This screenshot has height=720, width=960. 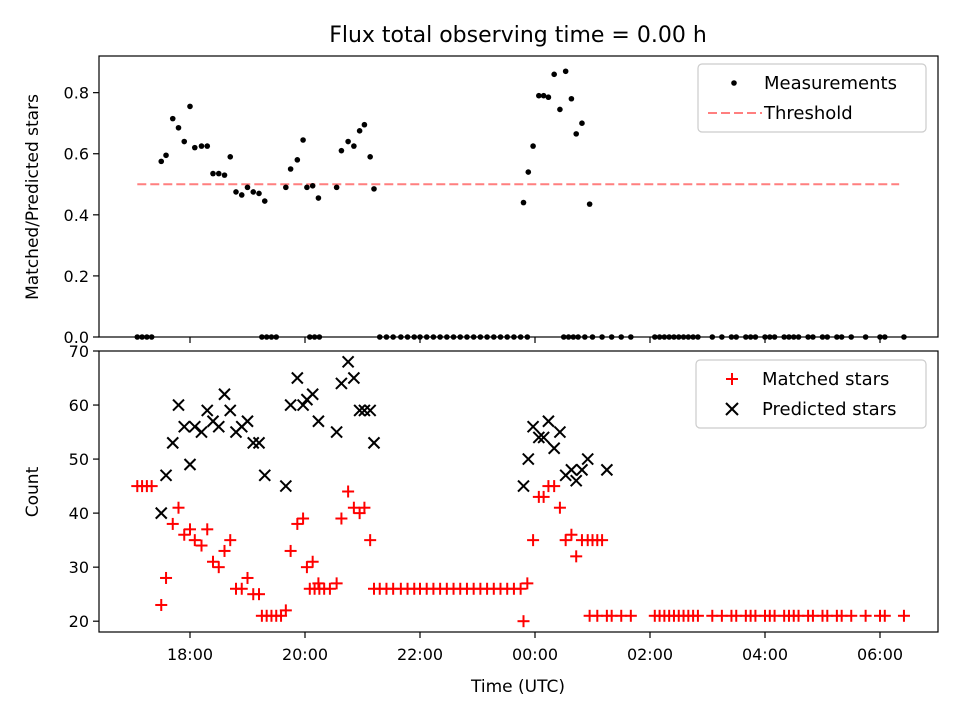 I want to click on legend-label: Predicted stars, so click(x=829, y=409).